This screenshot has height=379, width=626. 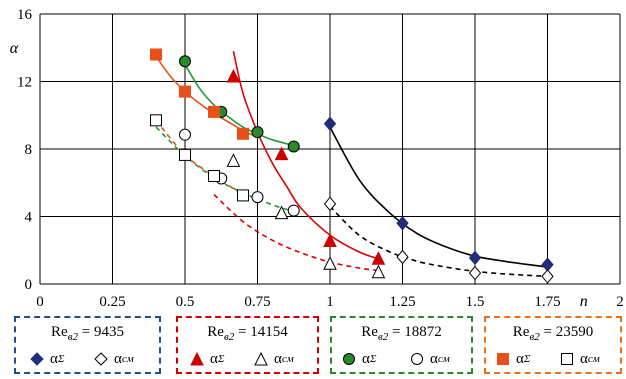 I want to click on y-axis-label: α, so click(x=14, y=48).